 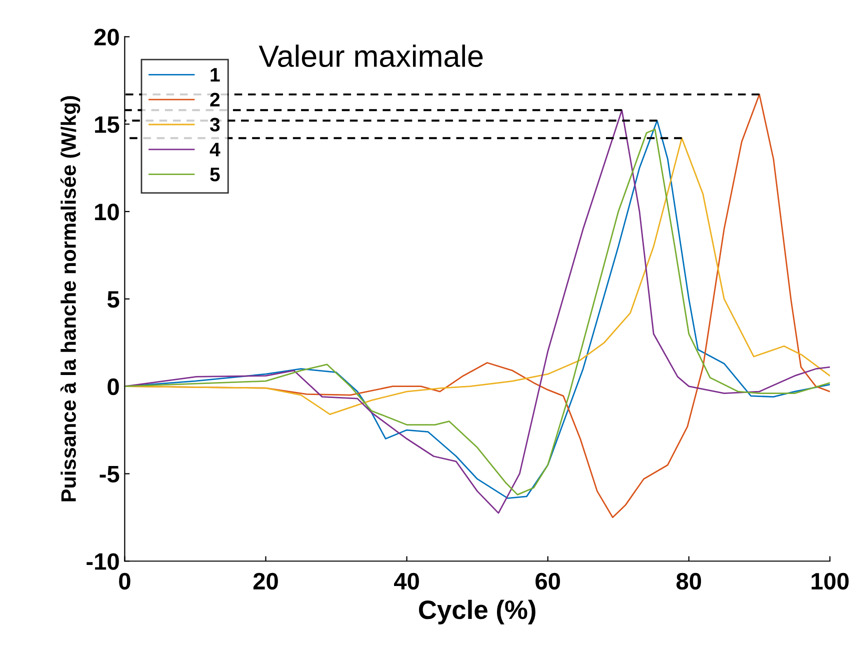 What do you see at coordinates (215, 175) in the screenshot?
I see `legend-label: 5` at bounding box center [215, 175].